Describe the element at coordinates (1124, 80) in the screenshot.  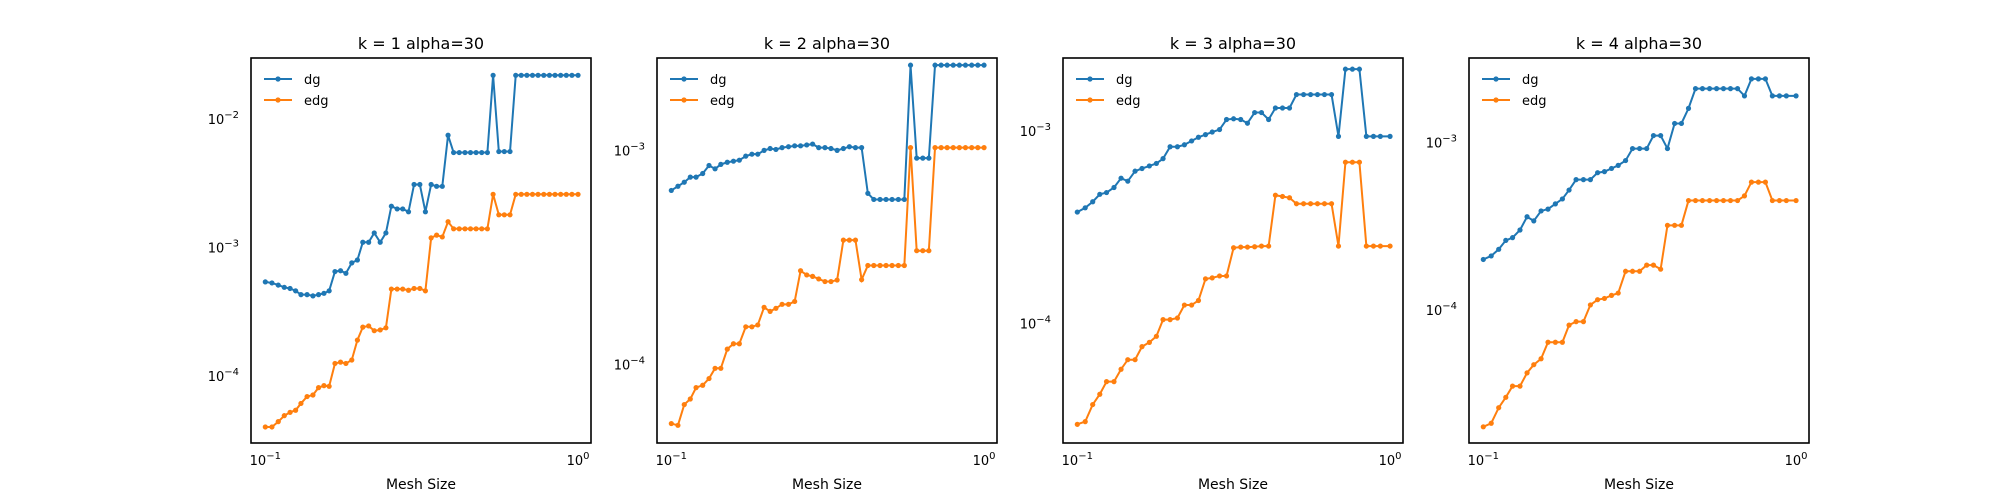
I see `legend-label-dg: dg` at that location.